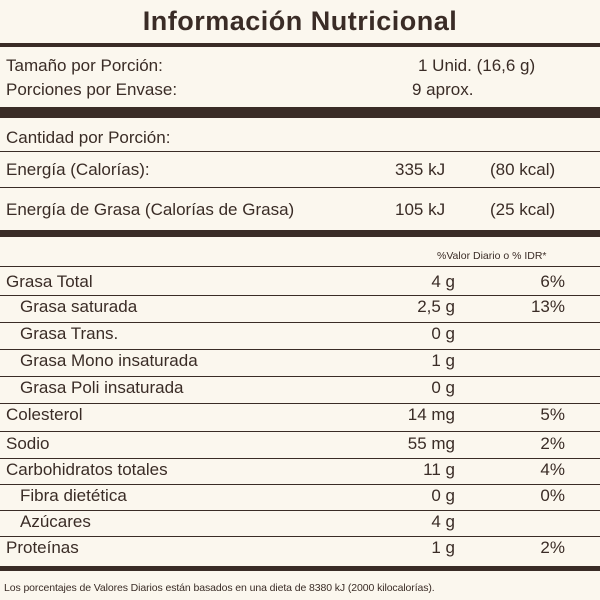 The height and width of the screenshot is (600, 600). What do you see at coordinates (420, 169) in the screenshot?
I see `energy-kj: 335 kJ` at bounding box center [420, 169].